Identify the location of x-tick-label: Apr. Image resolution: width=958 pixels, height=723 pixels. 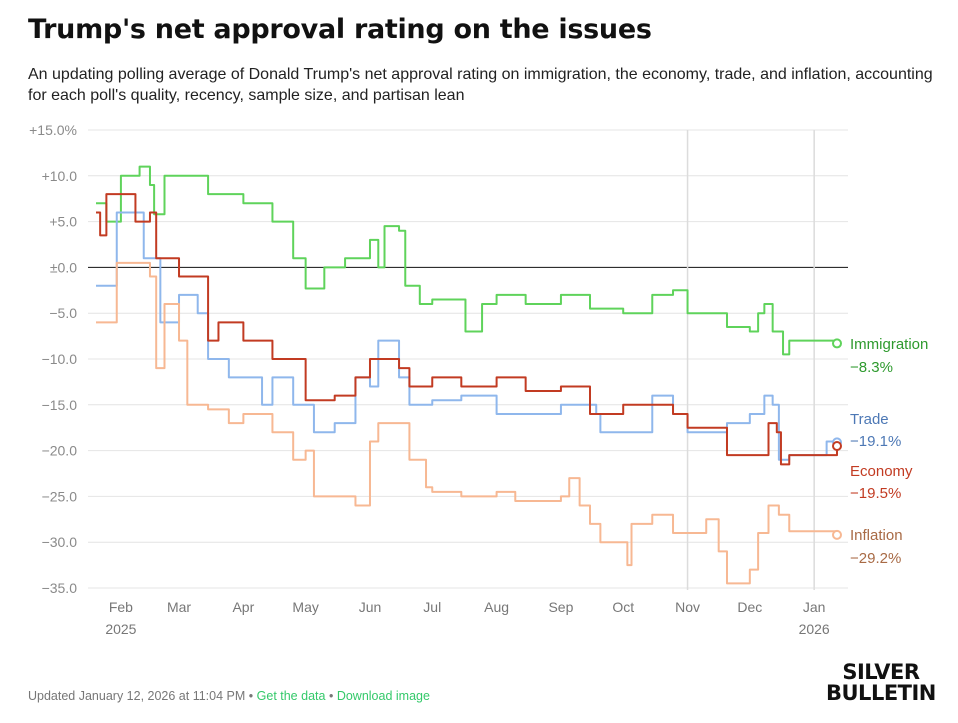
(243, 607).